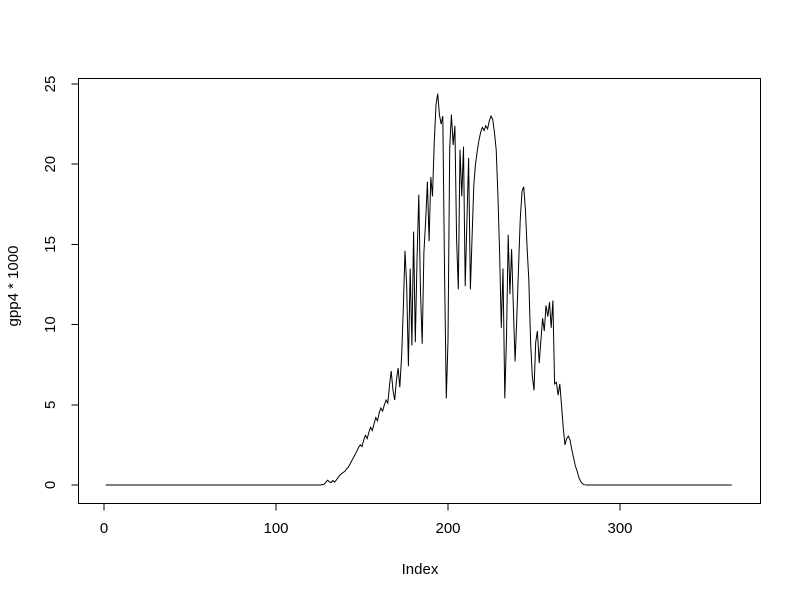  Describe the element at coordinates (50, 164) in the screenshot. I see `y-tick-label: 20` at that location.